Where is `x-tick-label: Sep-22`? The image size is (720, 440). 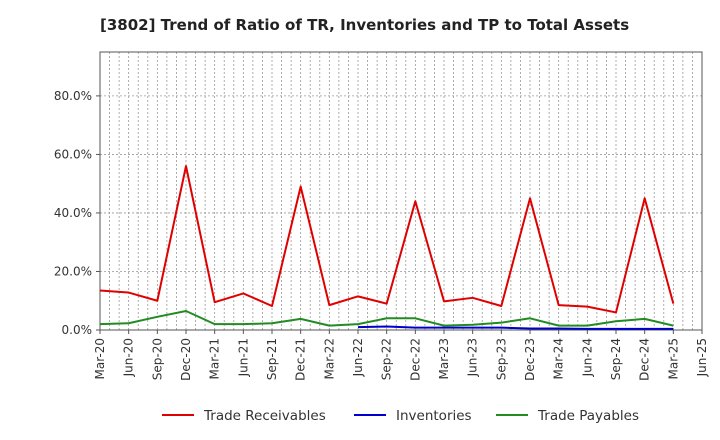 x-tick-label: Sep-22 is located at coordinates (387, 359).